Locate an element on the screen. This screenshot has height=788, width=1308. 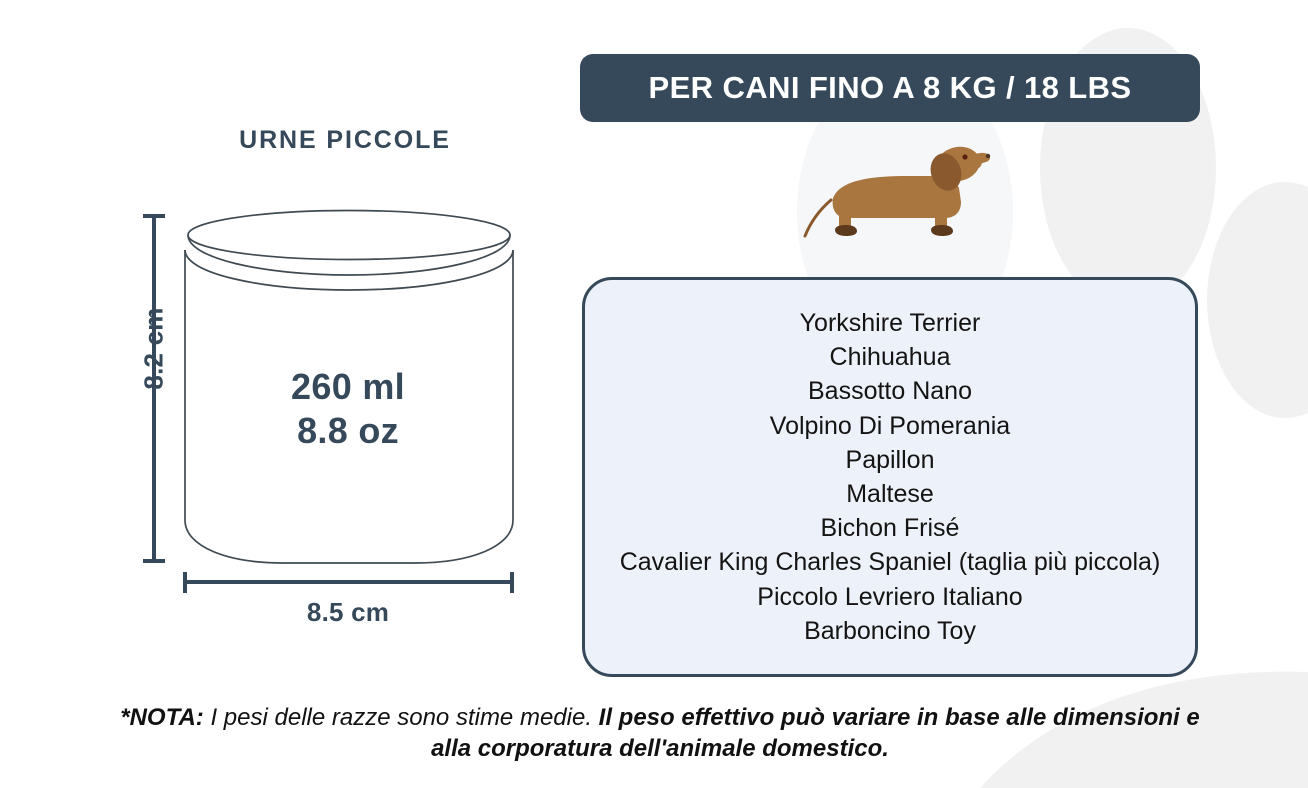
volume-oz: 8.8 oz is located at coordinates (348, 430).